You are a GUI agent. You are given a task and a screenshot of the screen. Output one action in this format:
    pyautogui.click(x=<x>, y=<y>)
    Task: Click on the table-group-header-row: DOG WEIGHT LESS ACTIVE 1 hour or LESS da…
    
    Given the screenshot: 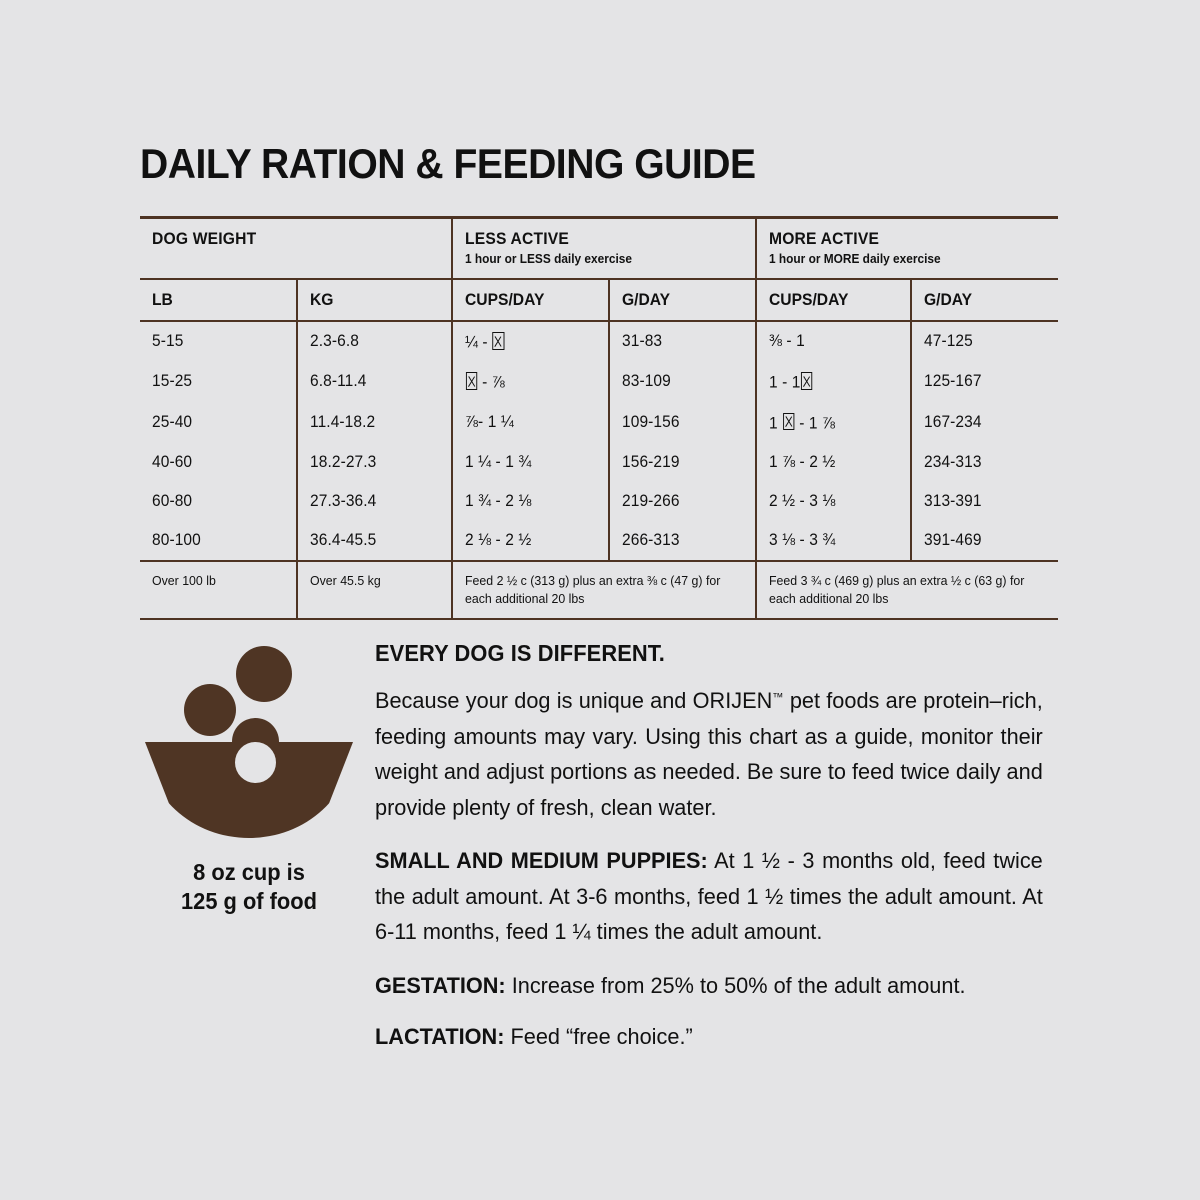 What is the action you would take?
    pyautogui.click(x=599, y=247)
    